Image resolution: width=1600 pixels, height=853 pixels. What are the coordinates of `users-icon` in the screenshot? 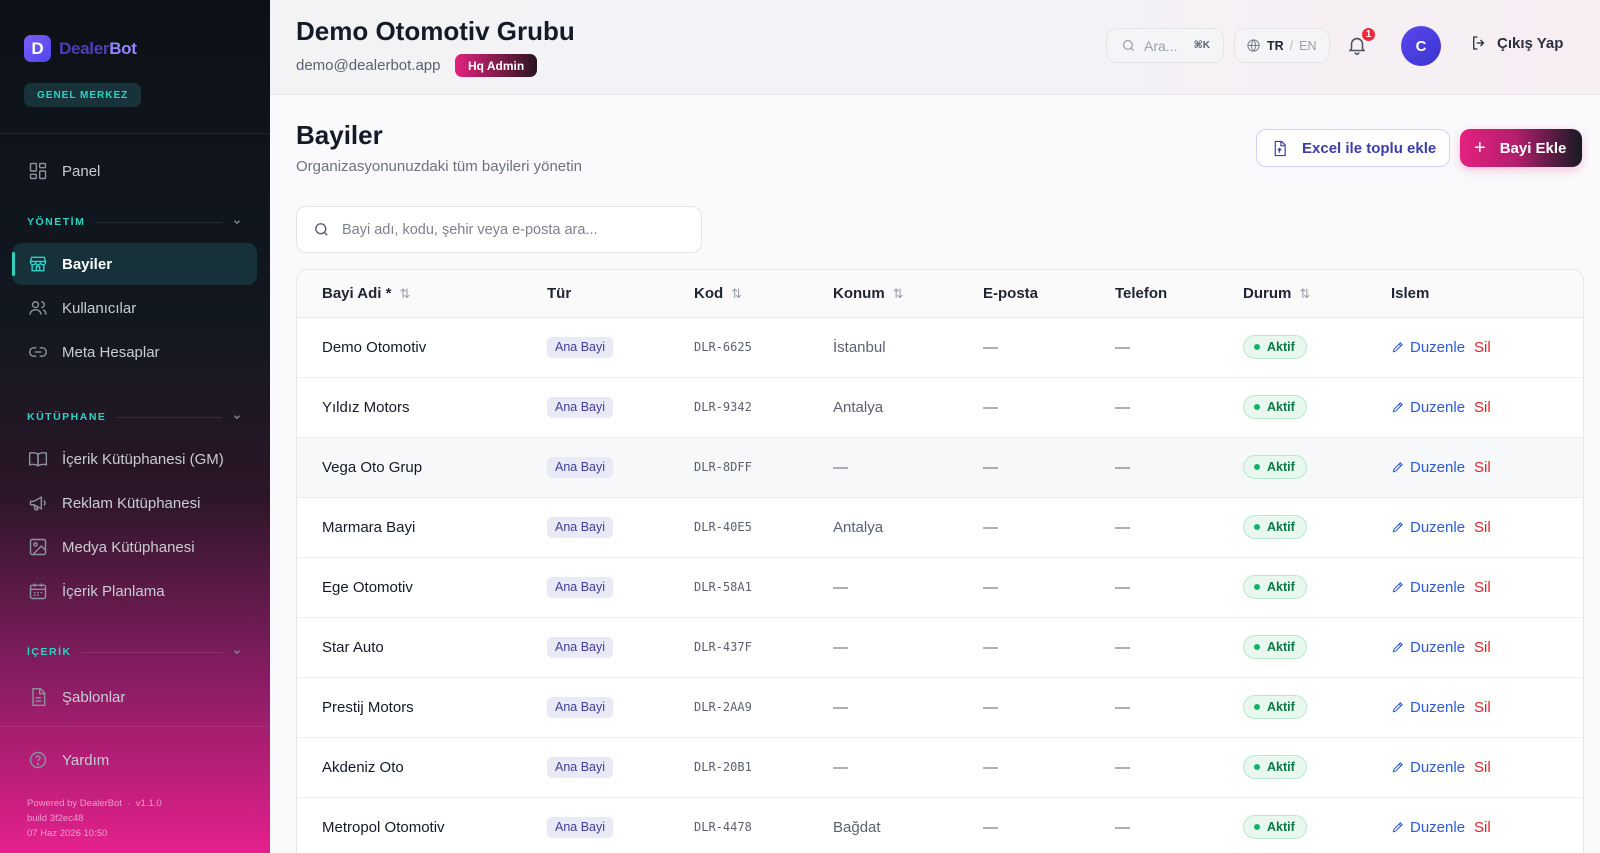 It's located at (38, 308).